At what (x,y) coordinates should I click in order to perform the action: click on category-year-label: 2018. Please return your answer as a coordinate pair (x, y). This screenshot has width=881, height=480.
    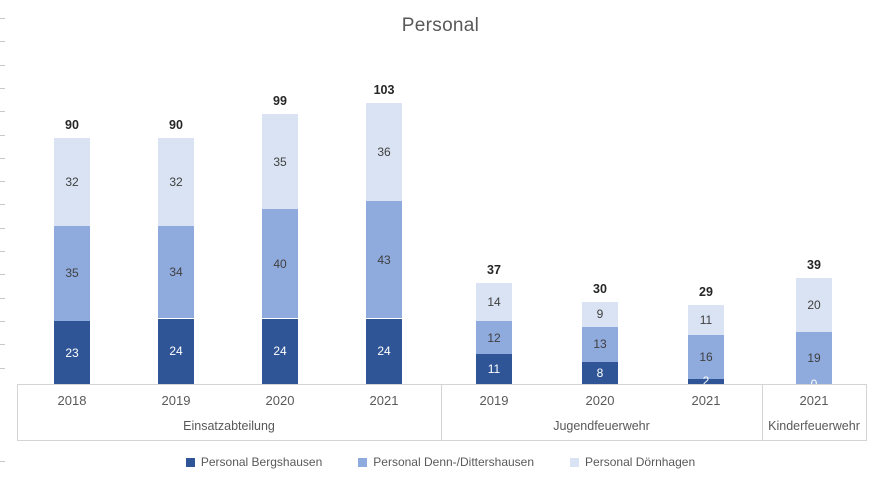
    Looking at the image, I should click on (72, 400).